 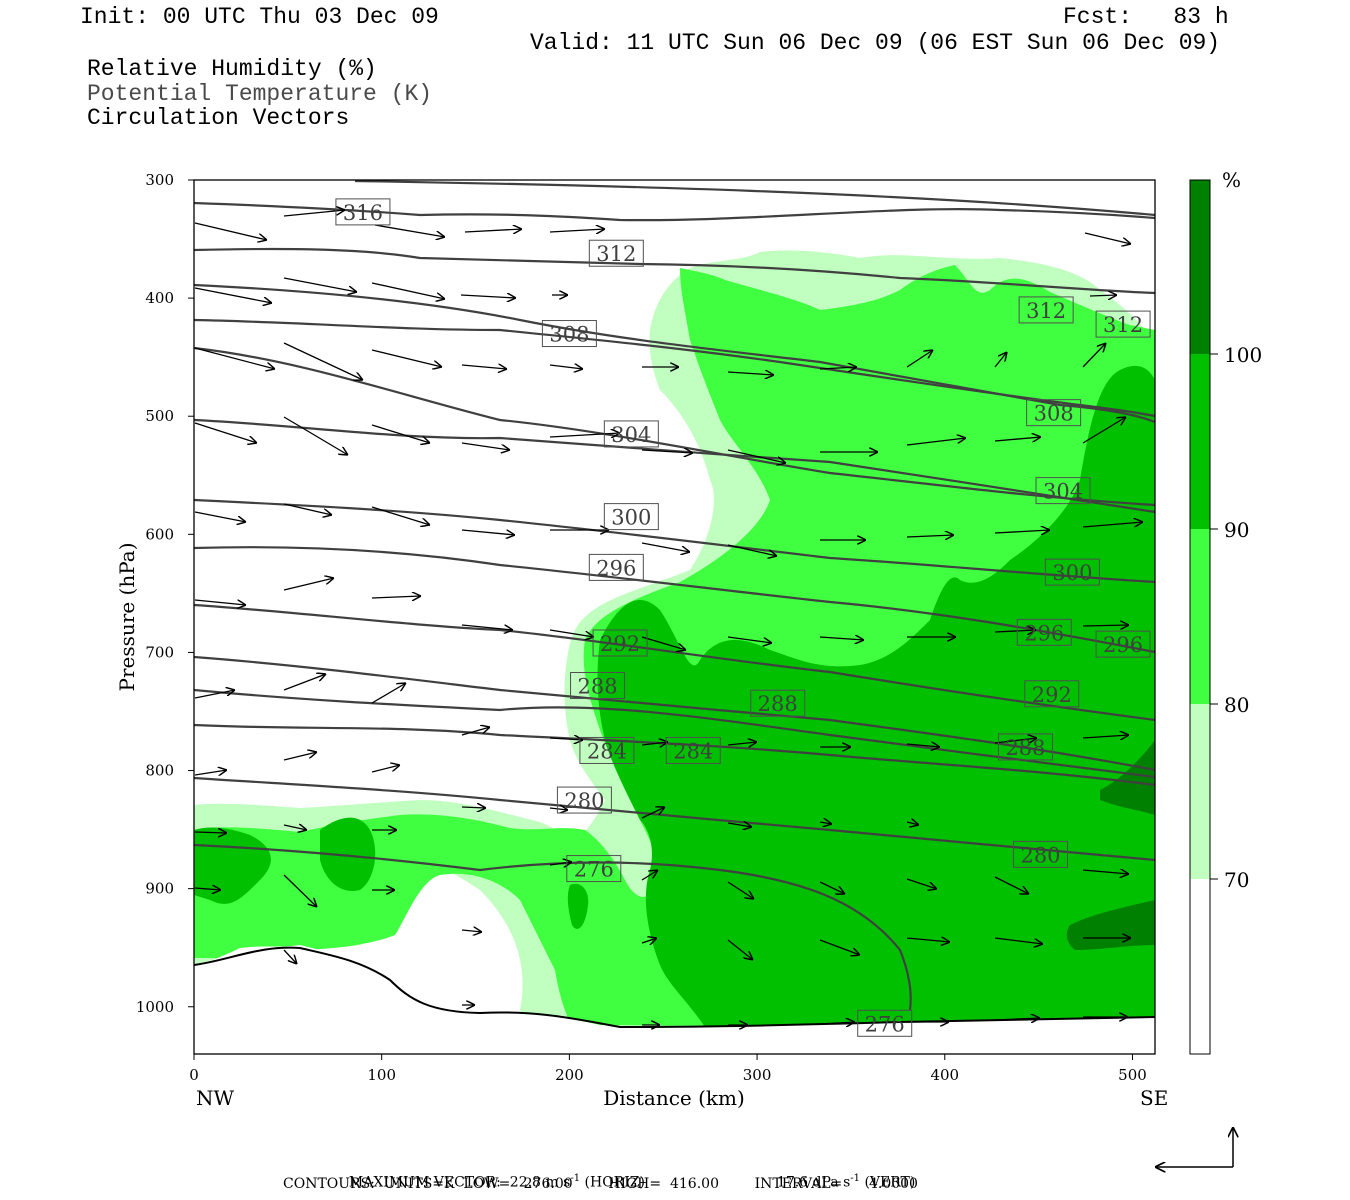 What do you see at coordinates (1231, 180) in the screenshot?
I see `colorbar-unit: %` at bounding box center [1231, 180].